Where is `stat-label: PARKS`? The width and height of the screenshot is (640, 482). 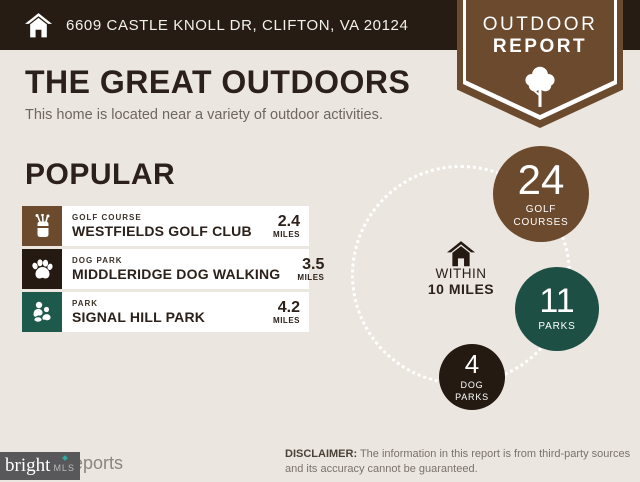 stat-label: PARKS is located at coordinates (557, 327).